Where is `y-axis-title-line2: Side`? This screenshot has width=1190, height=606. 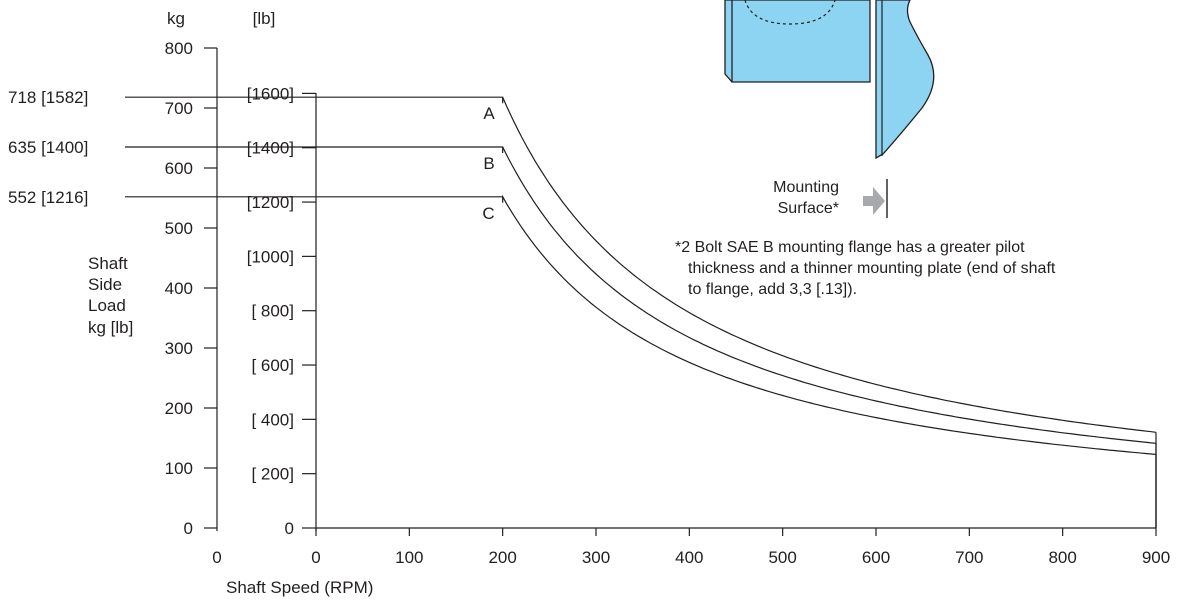 y-axis-title-line2: Side is located at coordinates (105, 284).